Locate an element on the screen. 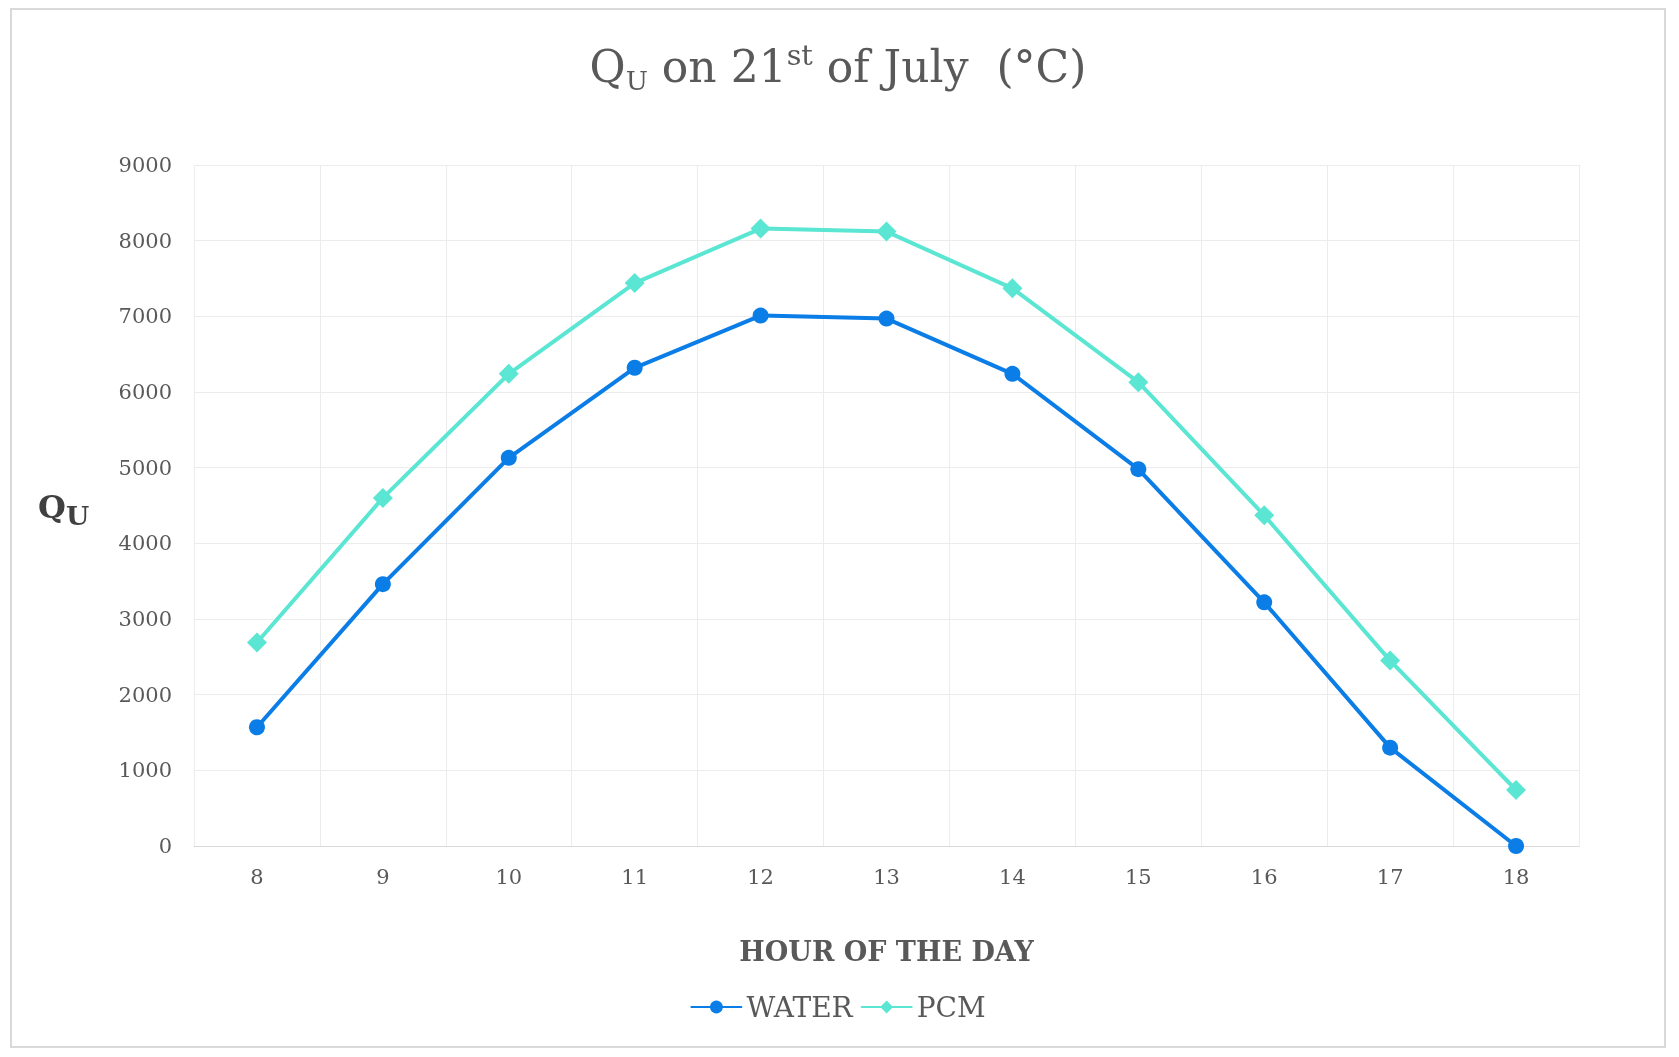 The height and width of the screenshot is (1057, 1679). y-axis-title: Q$_{U}$ is located at coordinates (64, 510).